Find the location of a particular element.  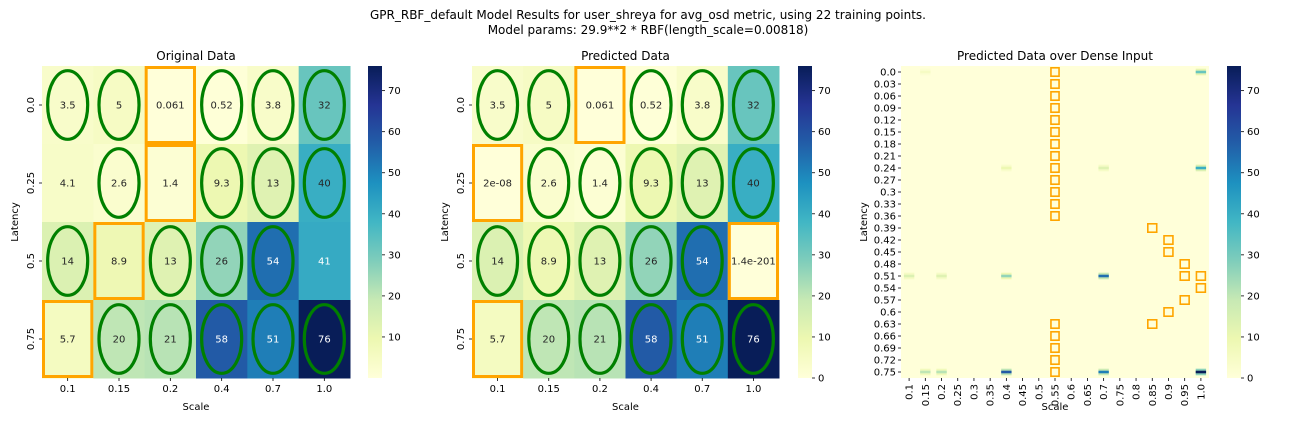

cell-value-label: 76 is located at coordinates (324, 340).